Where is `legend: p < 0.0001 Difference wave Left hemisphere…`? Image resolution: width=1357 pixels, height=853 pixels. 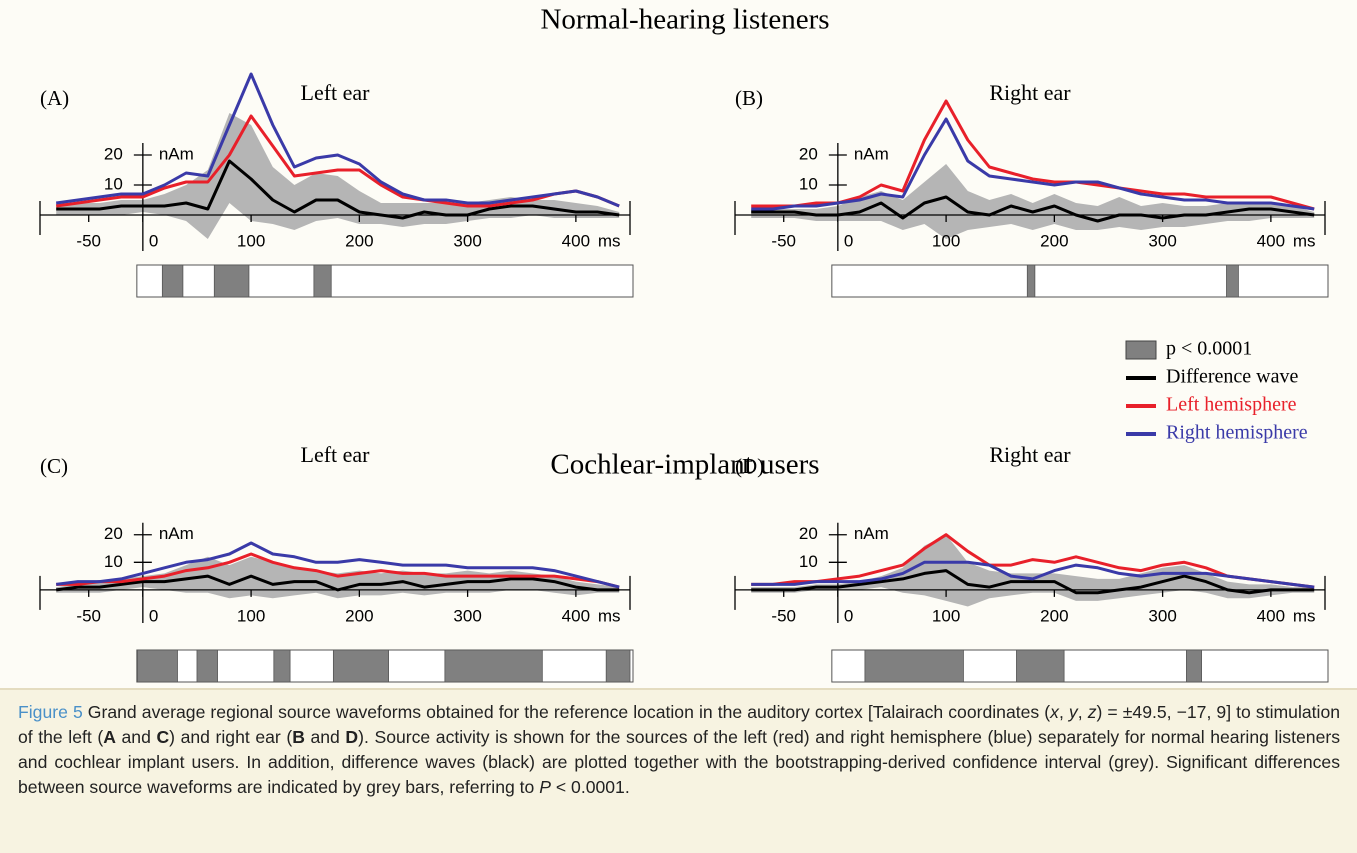 legend: p < 0.0001 Difference wave Left hemisphere… is located at coordinates (1216, 391).